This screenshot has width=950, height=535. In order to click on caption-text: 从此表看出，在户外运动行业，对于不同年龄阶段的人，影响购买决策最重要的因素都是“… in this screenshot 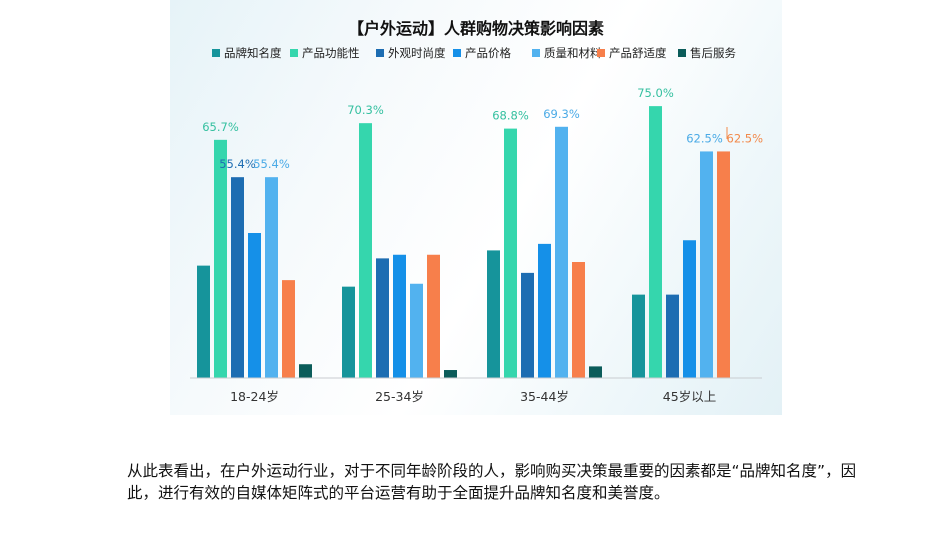, I will do `click(492, 482)`.